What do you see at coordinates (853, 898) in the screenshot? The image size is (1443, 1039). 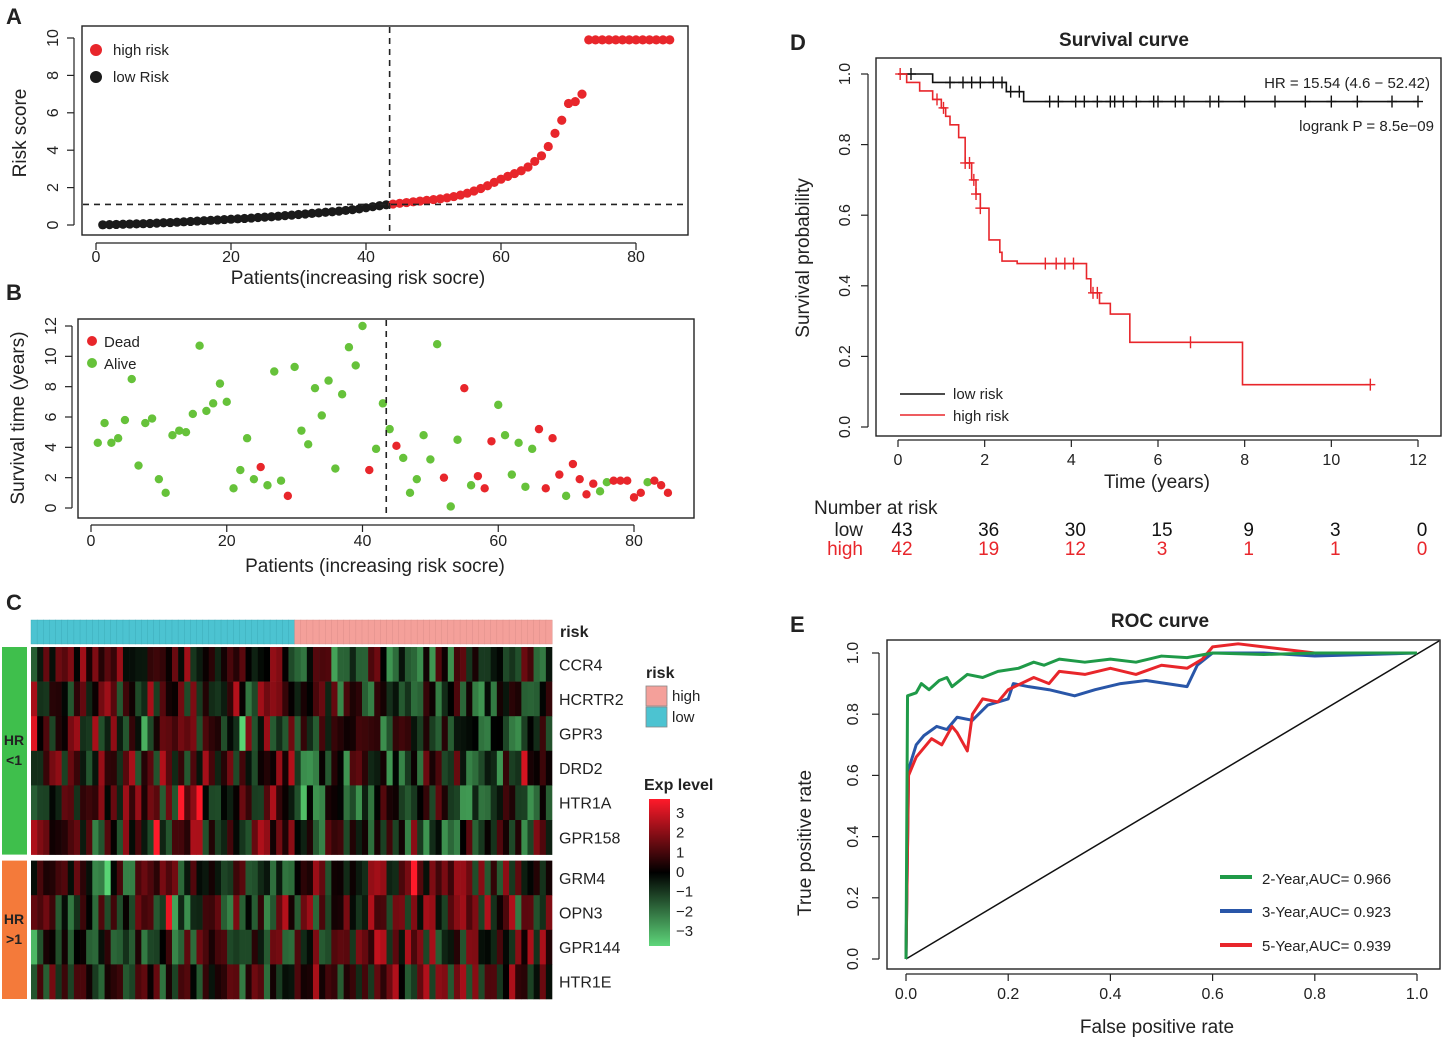 I see `panel-e-ytick-label: 0.2` at bounding box center [853, 898].